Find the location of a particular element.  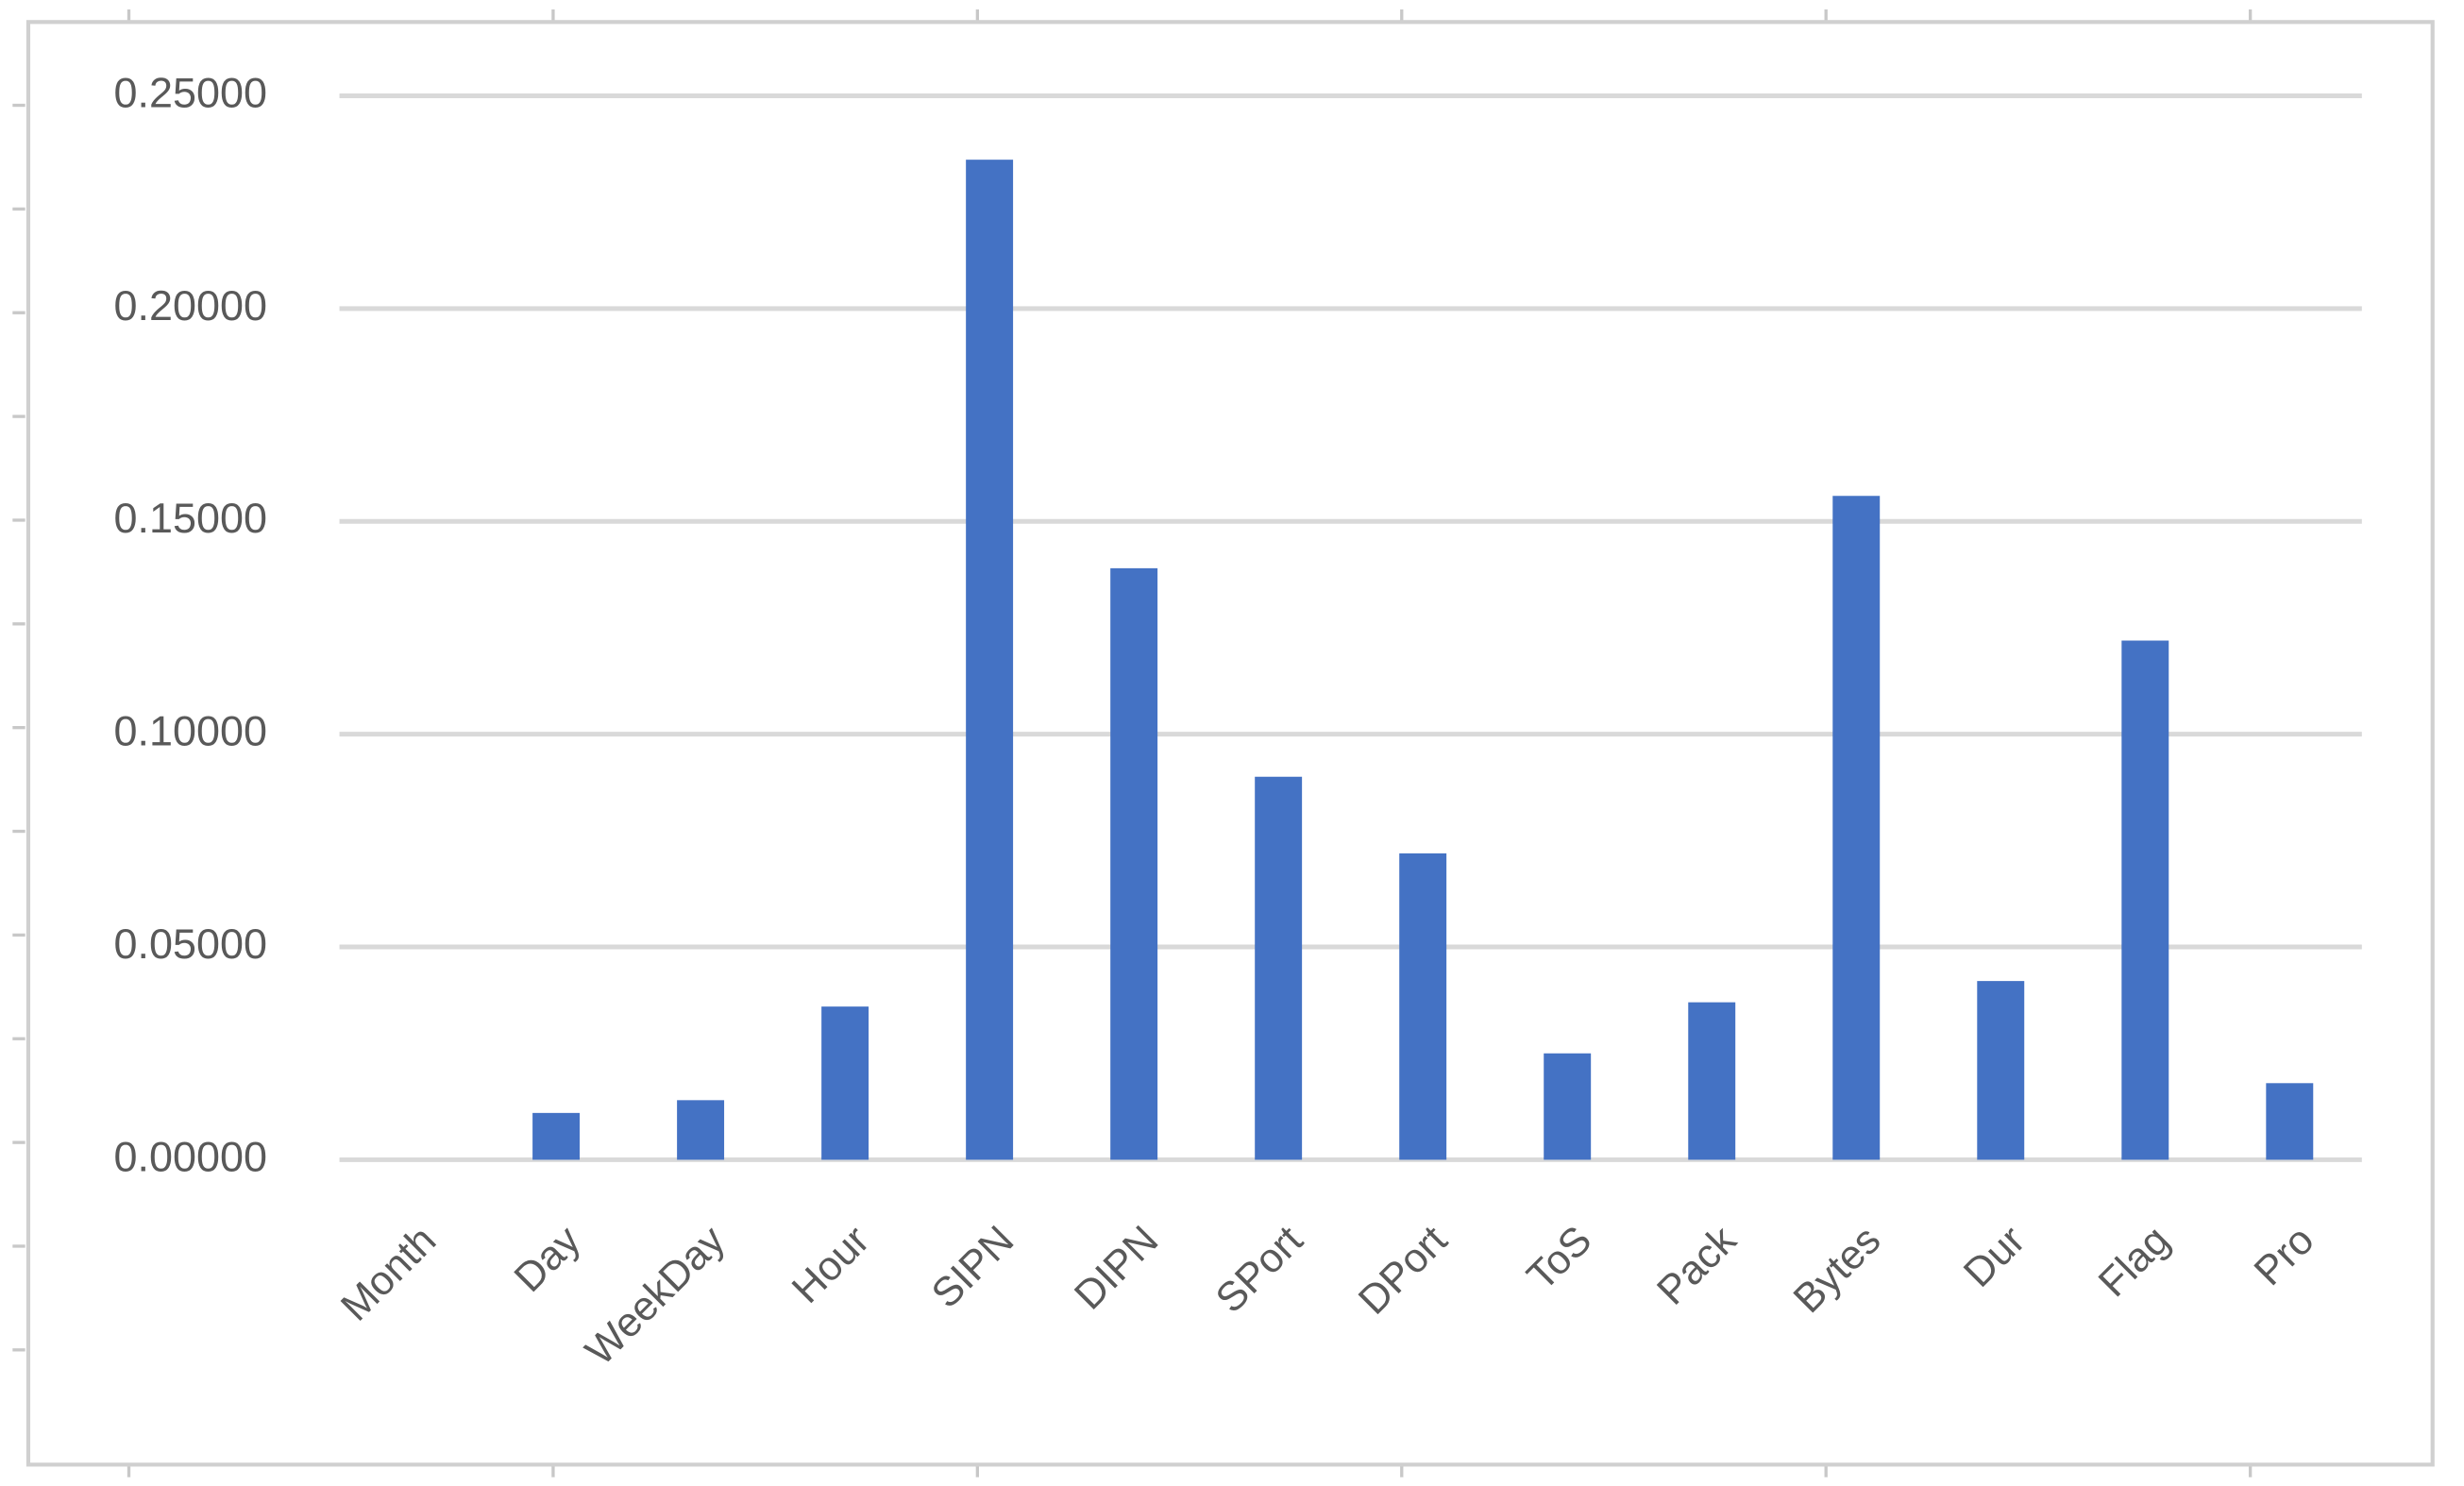

x-tick-label: Flag is located at coordinates (2134, 1262).